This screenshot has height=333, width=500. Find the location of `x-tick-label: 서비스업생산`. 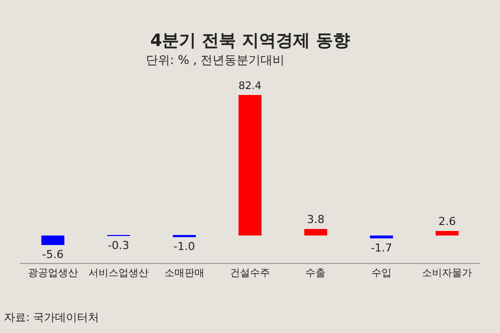

x-tick-label: 서비스업생산 is located at coordinates (118, 273).